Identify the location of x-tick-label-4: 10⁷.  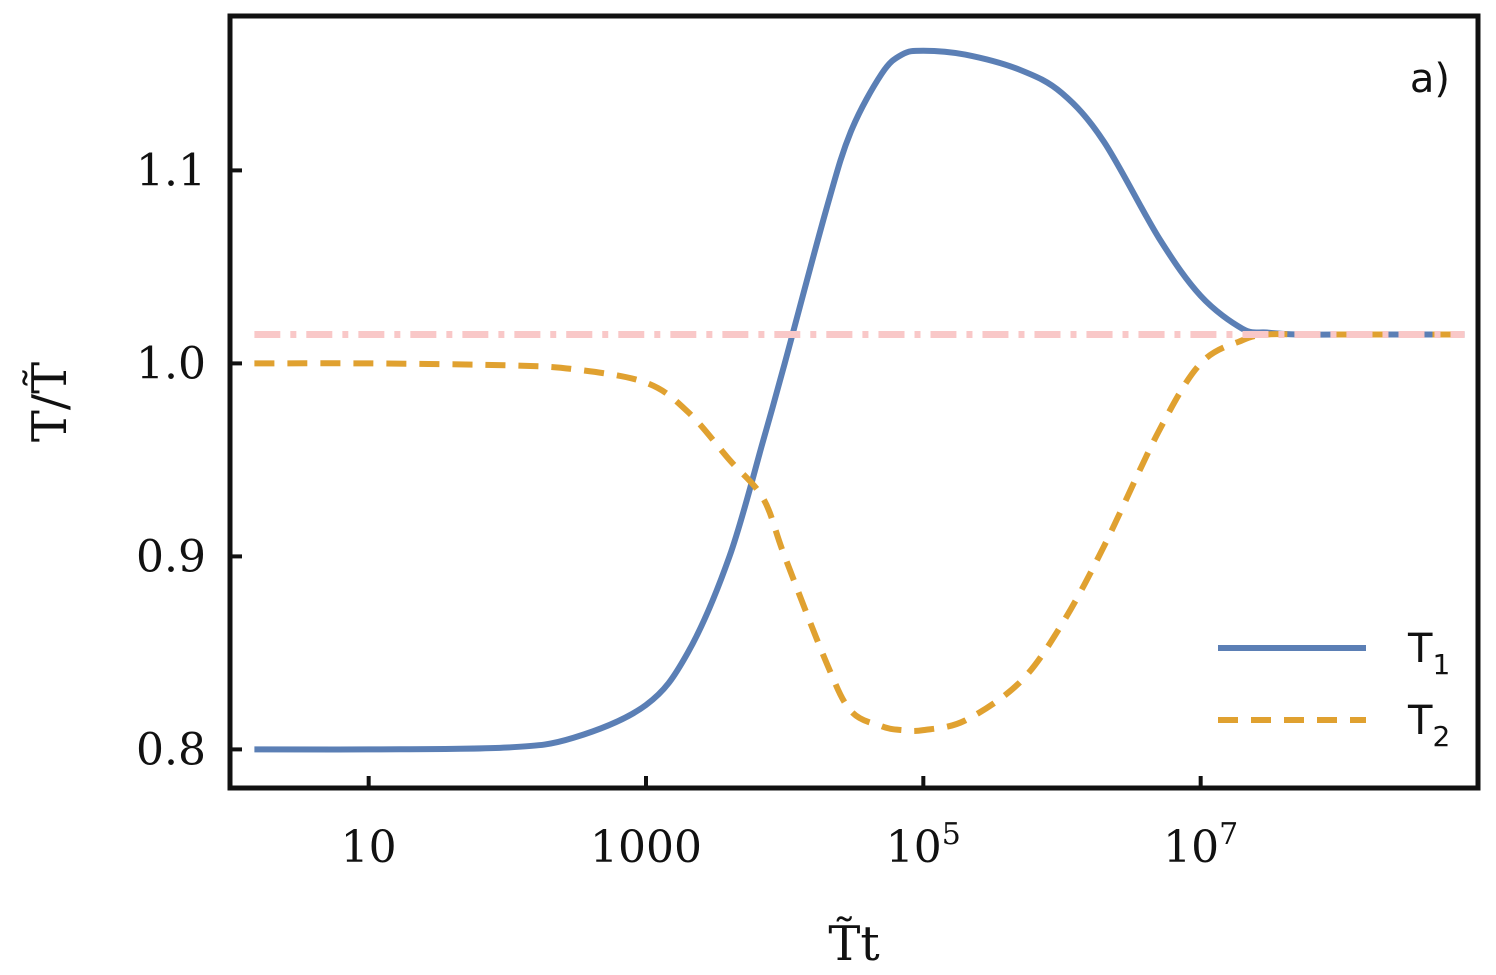
(1200, 845).